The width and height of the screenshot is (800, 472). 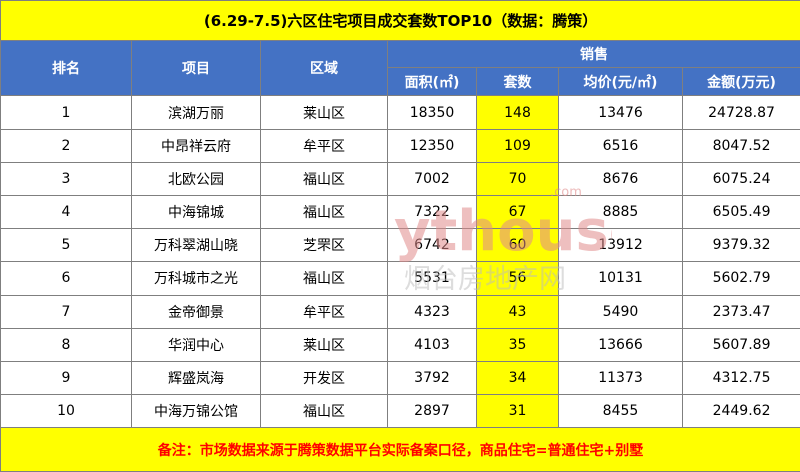 I want to click on cell-units: 35, so click(x=517, y=344).